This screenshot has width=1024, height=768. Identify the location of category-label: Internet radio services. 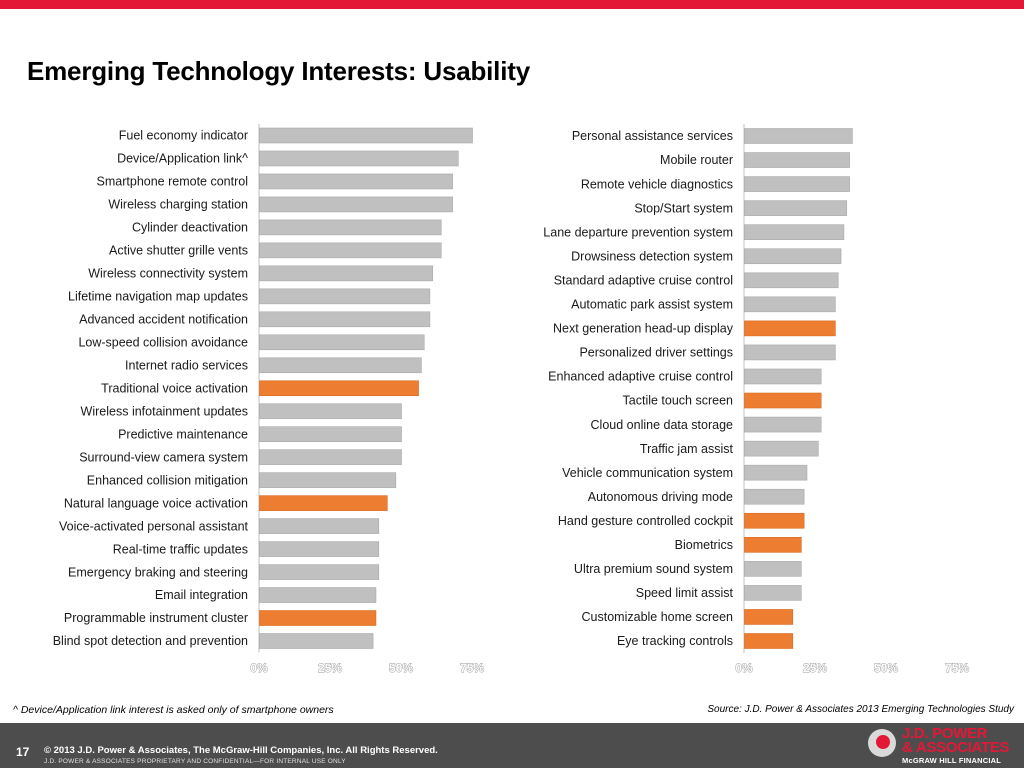
(186, 365).